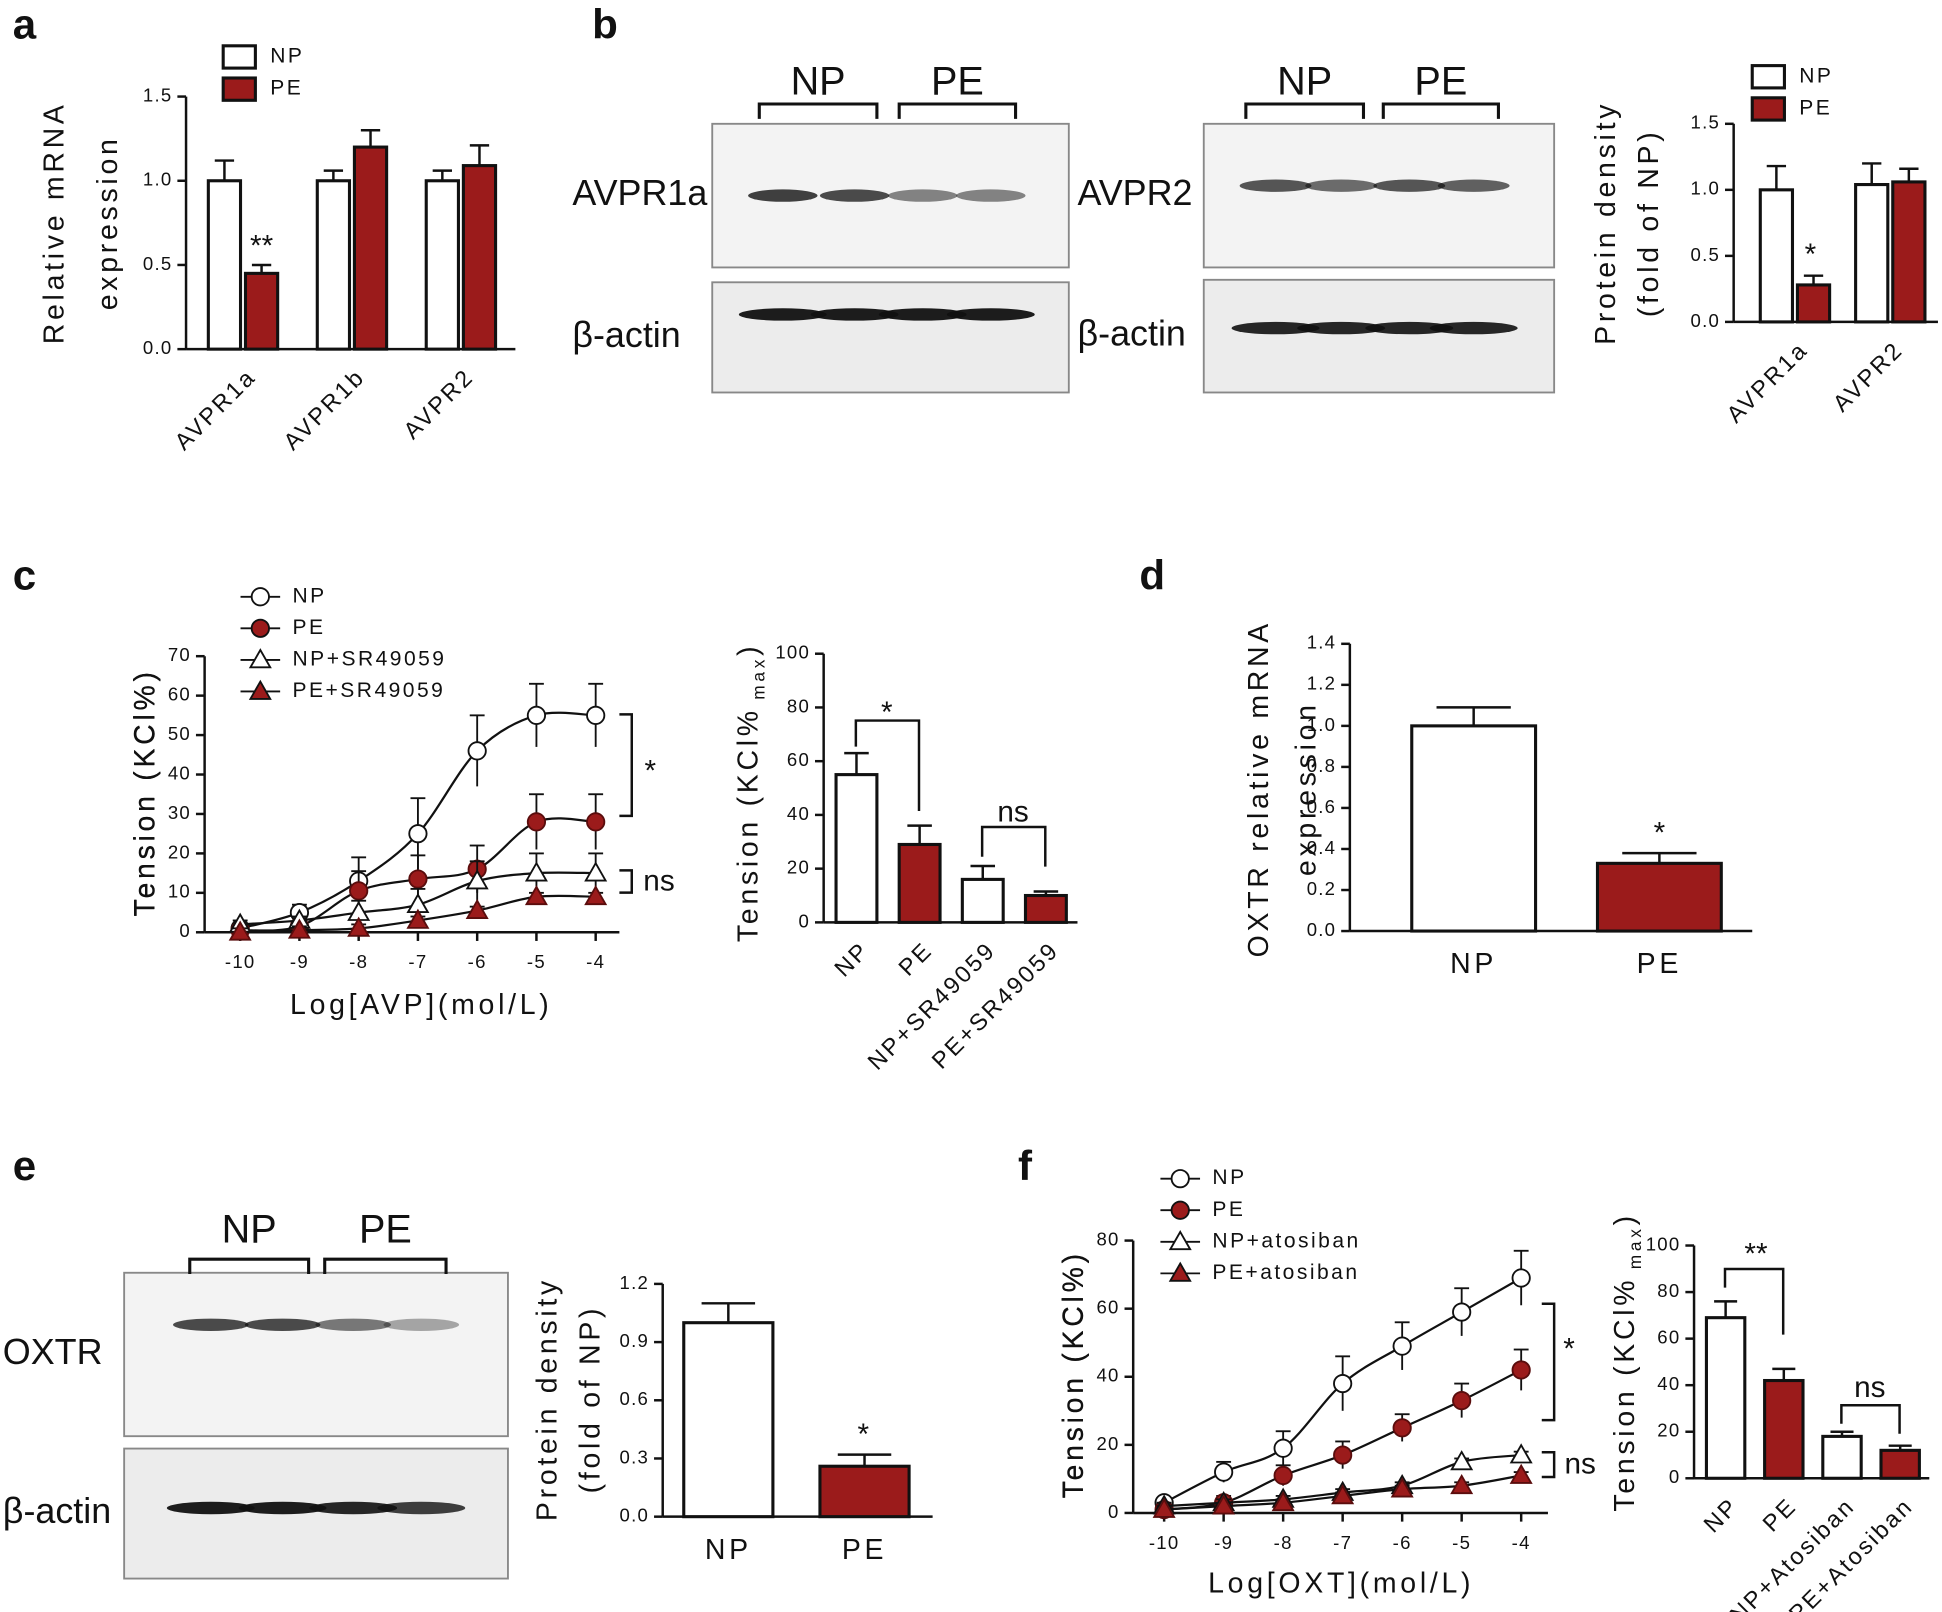 The image size is (1942, 1612). Describe the element at coordinates (798, 705) in the screenshot. I see `y-tick-label: 80` at that location.